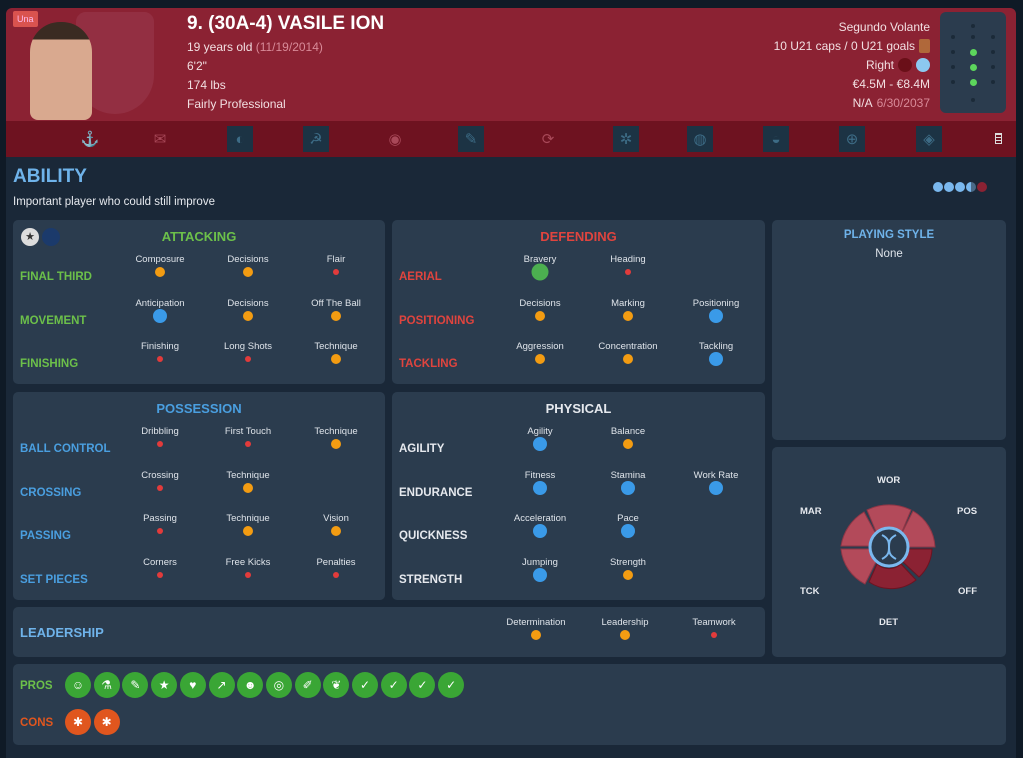  Describe the element at coordinates (540, 518) in the screenshot. I see `attribute-name: Acceleration` at that location.